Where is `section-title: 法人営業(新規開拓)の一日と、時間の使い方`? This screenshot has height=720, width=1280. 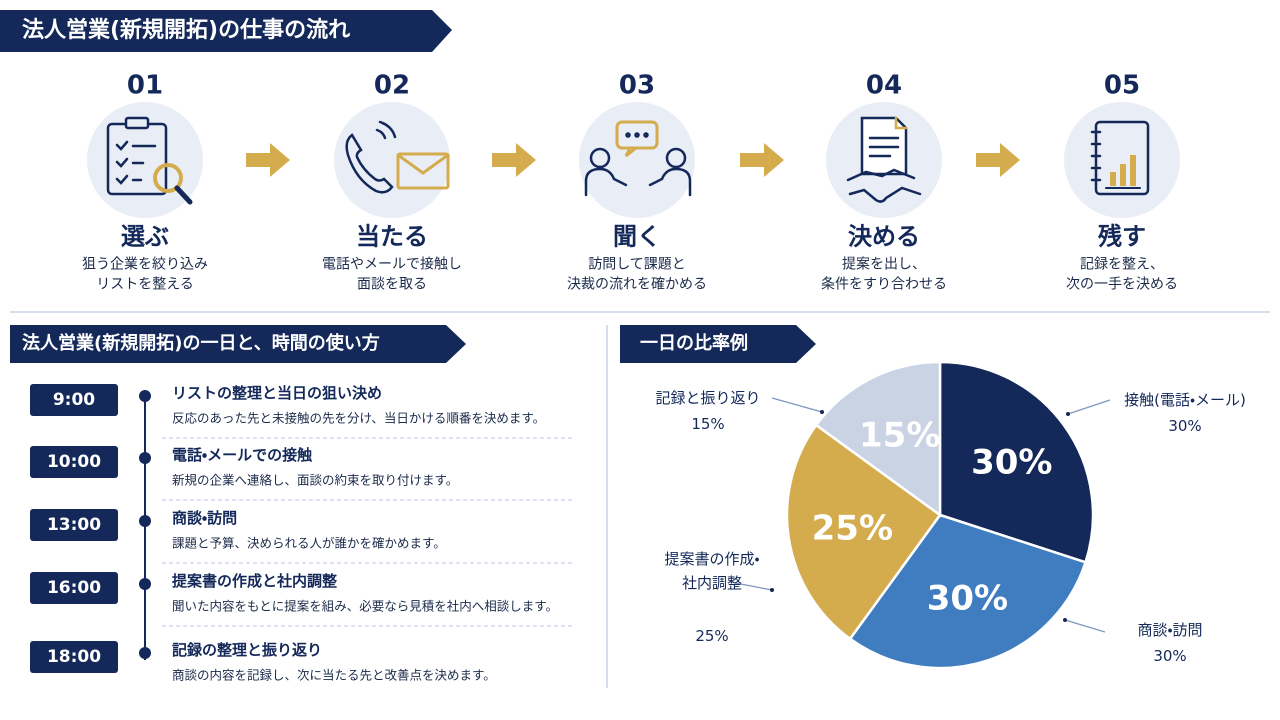
section-title: 法人営業(新規開拓)の一日と、時間の使い方 is located at coordinates (201, 344).